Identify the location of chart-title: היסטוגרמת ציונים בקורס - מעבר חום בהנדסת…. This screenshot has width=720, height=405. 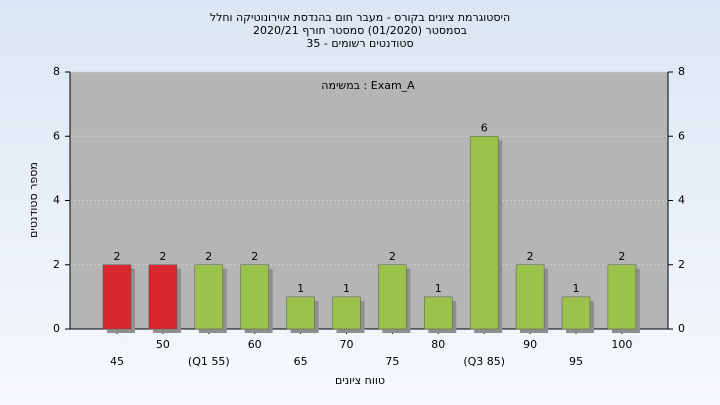
(360, 17).